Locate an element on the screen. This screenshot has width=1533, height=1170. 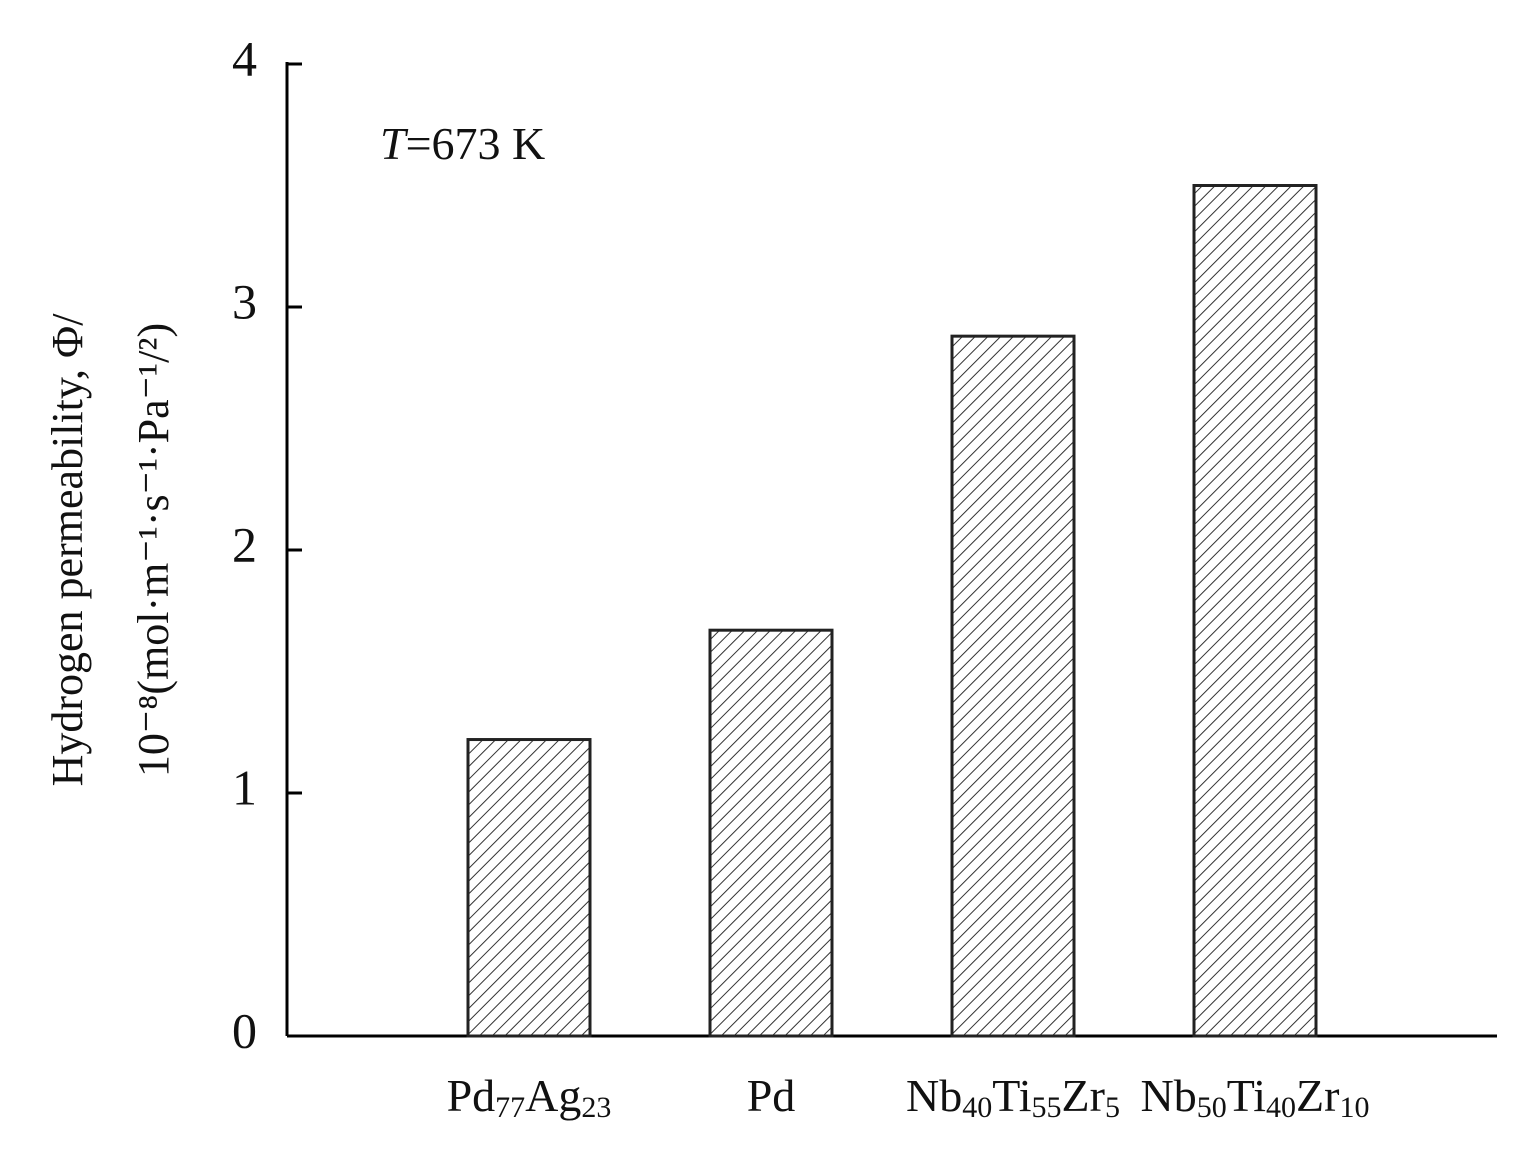
y-tick-label: 0 is located at coordinates (244, 1030).